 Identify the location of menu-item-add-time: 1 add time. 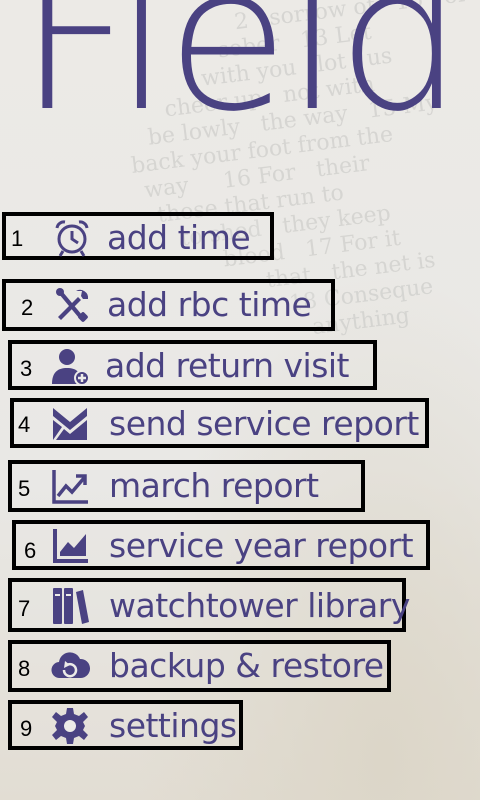
(138, 236).